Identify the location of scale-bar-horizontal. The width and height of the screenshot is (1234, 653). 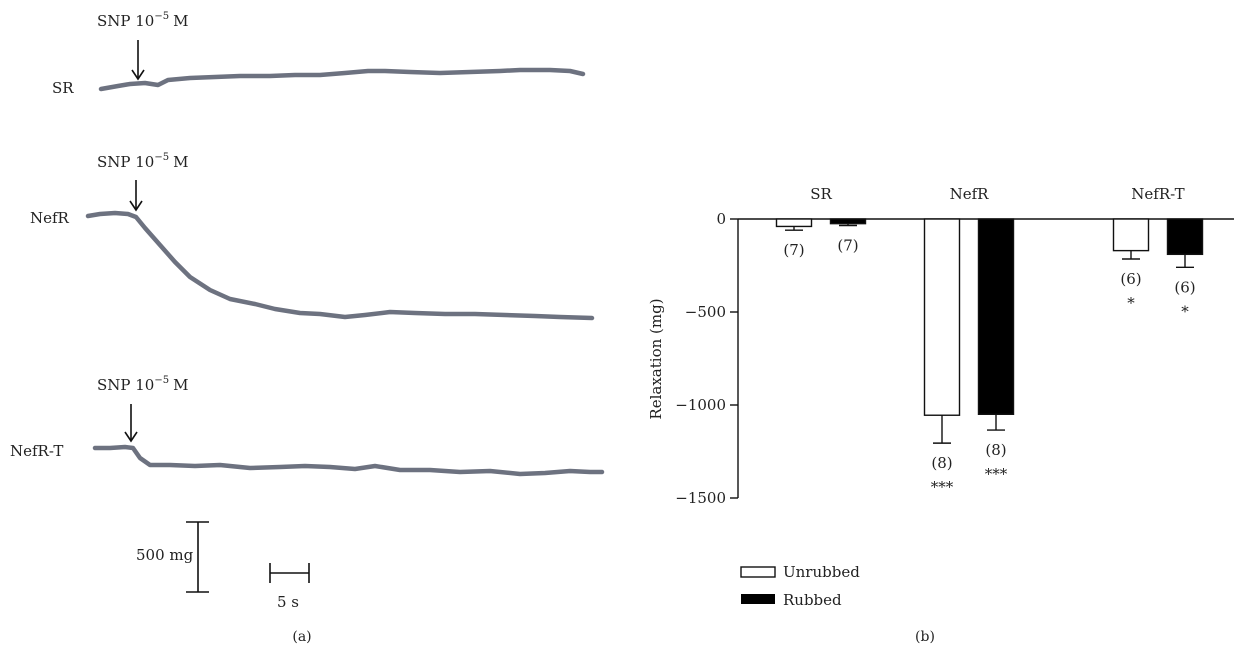
(289, 573).